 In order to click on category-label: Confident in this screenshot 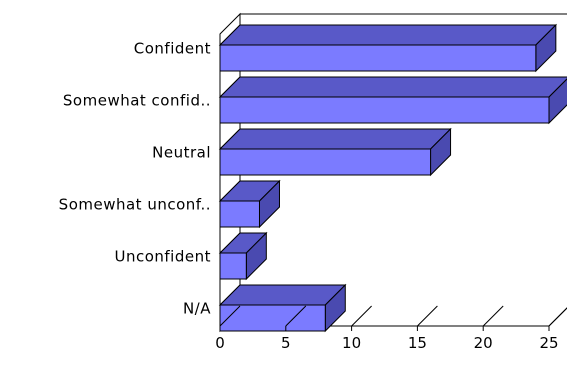, I will do `click(172, 49)`.